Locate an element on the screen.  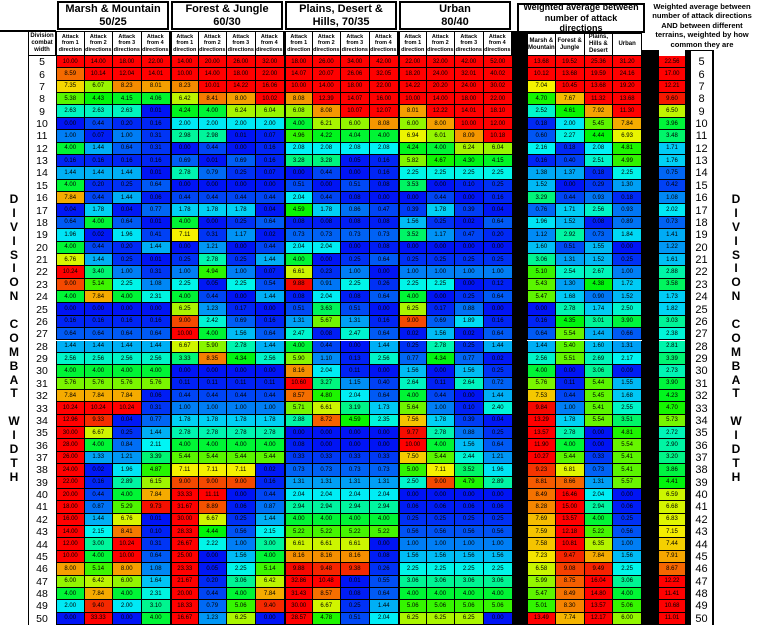
heat-cell: 5.00 is located at coordinates (412, 470).